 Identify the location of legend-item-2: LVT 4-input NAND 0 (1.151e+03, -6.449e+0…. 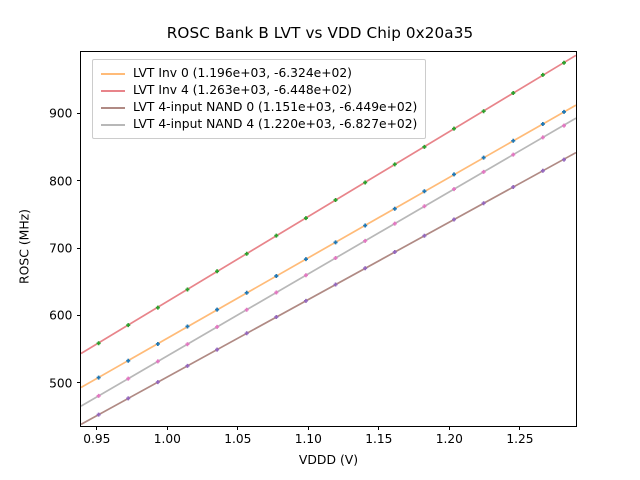
(258, 107).